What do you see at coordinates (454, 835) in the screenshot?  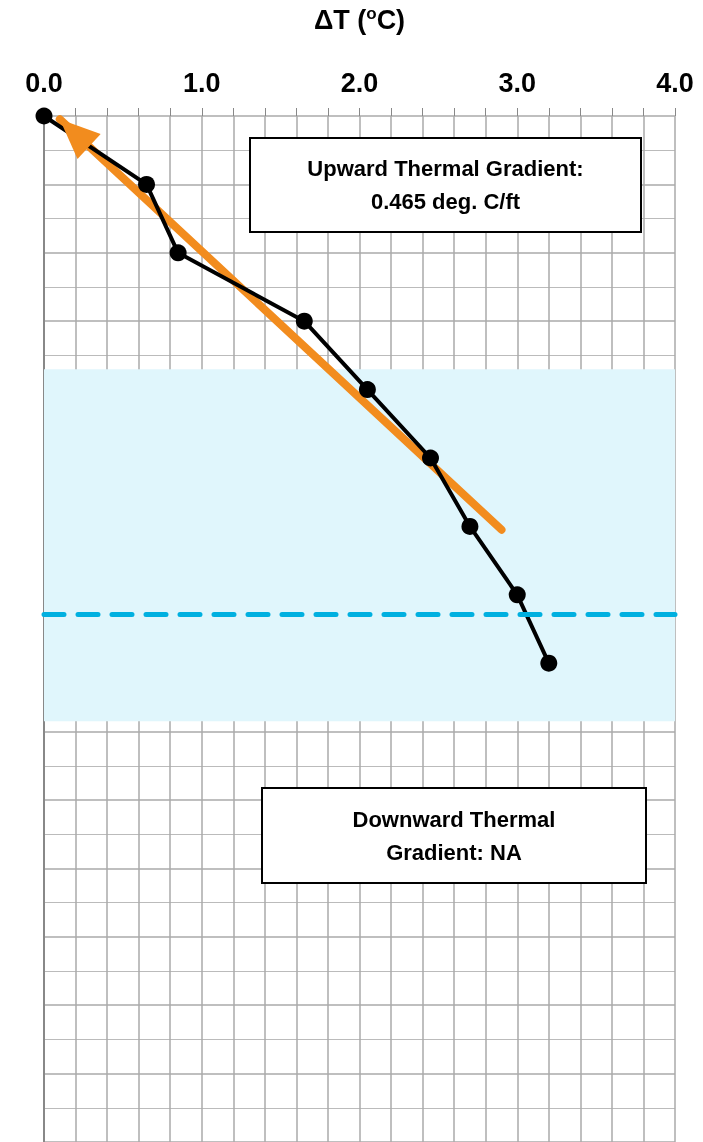 I see `text-box: Downward Thermal Gradient: NA` at bounding box center [454, 835].